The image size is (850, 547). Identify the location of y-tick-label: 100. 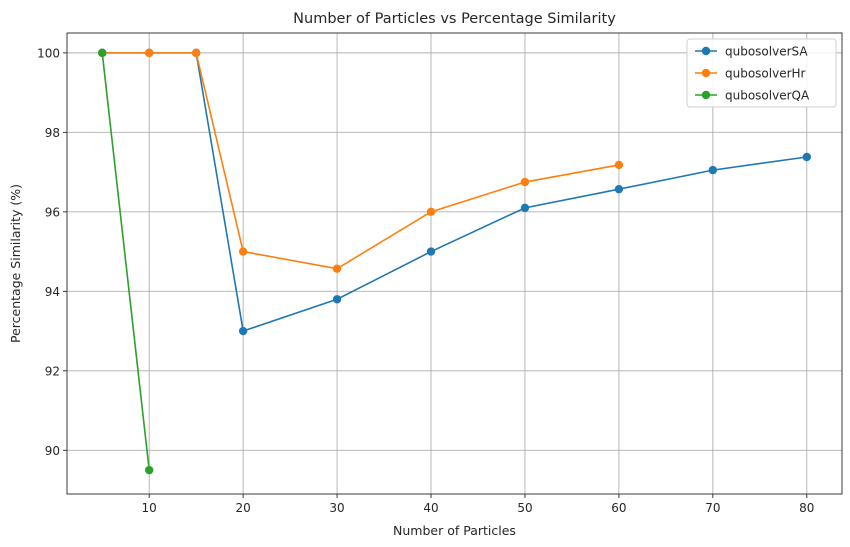
(48, 53).